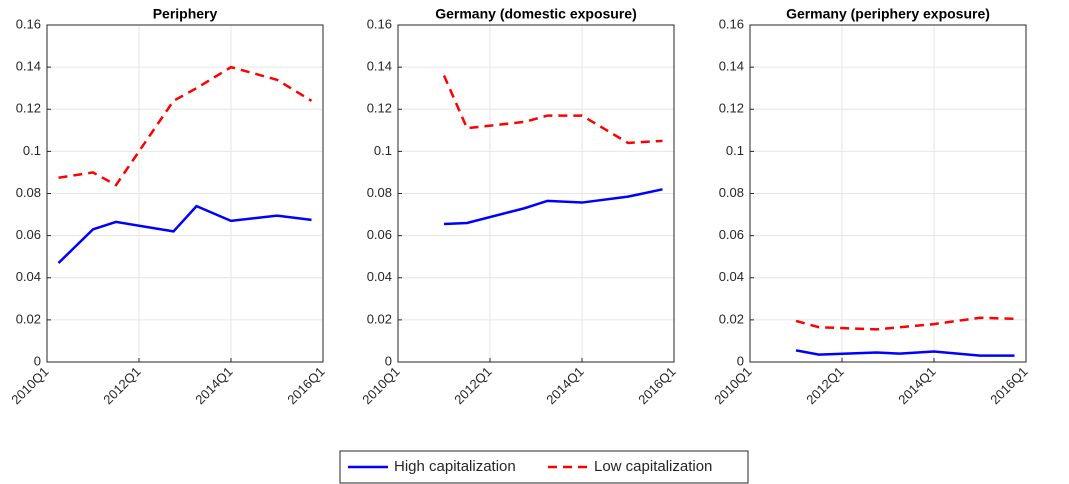  What do you see at coordinates (185, 14) in the screenshot?
I see `chart-title: Periphery` at bounding box center [185, 14].